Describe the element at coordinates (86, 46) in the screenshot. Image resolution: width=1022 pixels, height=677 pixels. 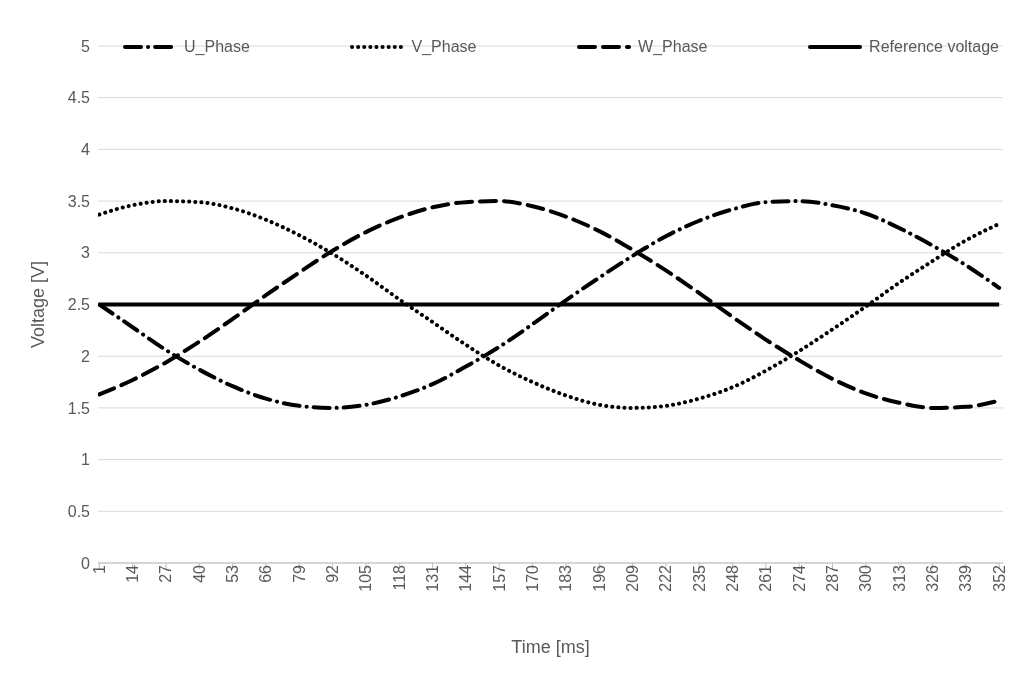
I see `y-tick-label: 5` at that location.